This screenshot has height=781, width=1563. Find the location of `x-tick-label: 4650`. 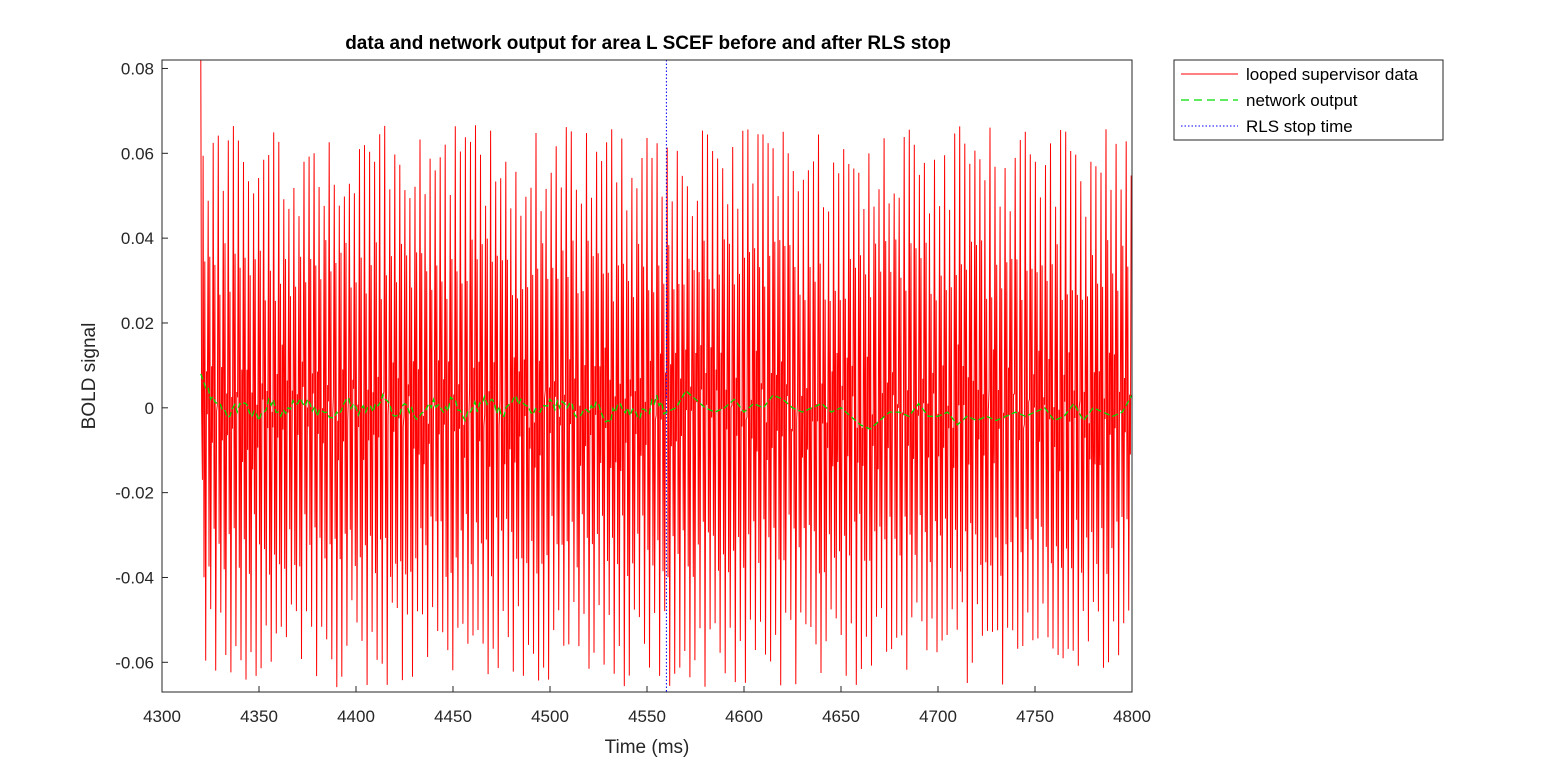

x-tick-label: 4650 is located at coordinates (841, 716).